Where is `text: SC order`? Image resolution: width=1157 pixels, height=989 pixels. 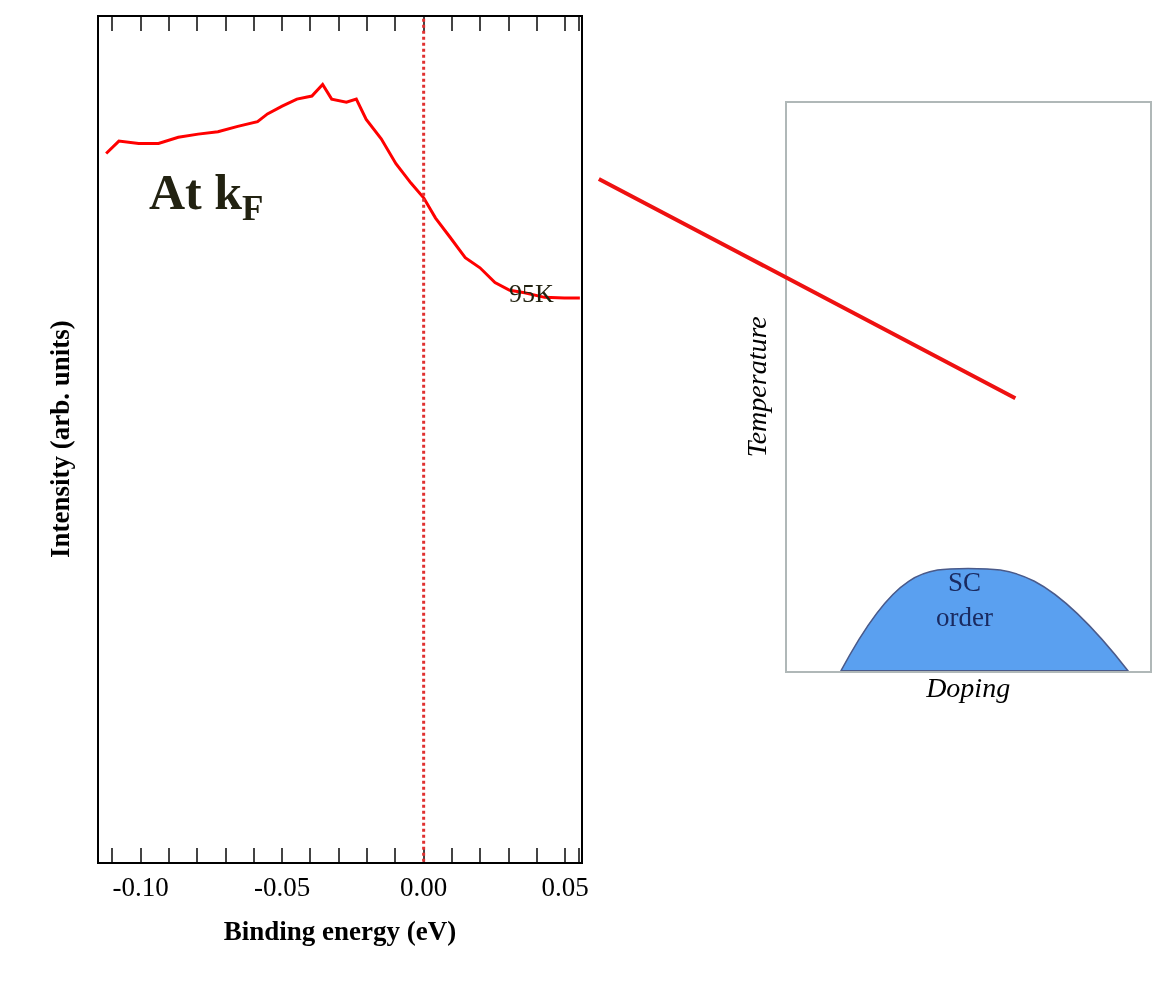
text: SC order is located at coordinates (964, 600).